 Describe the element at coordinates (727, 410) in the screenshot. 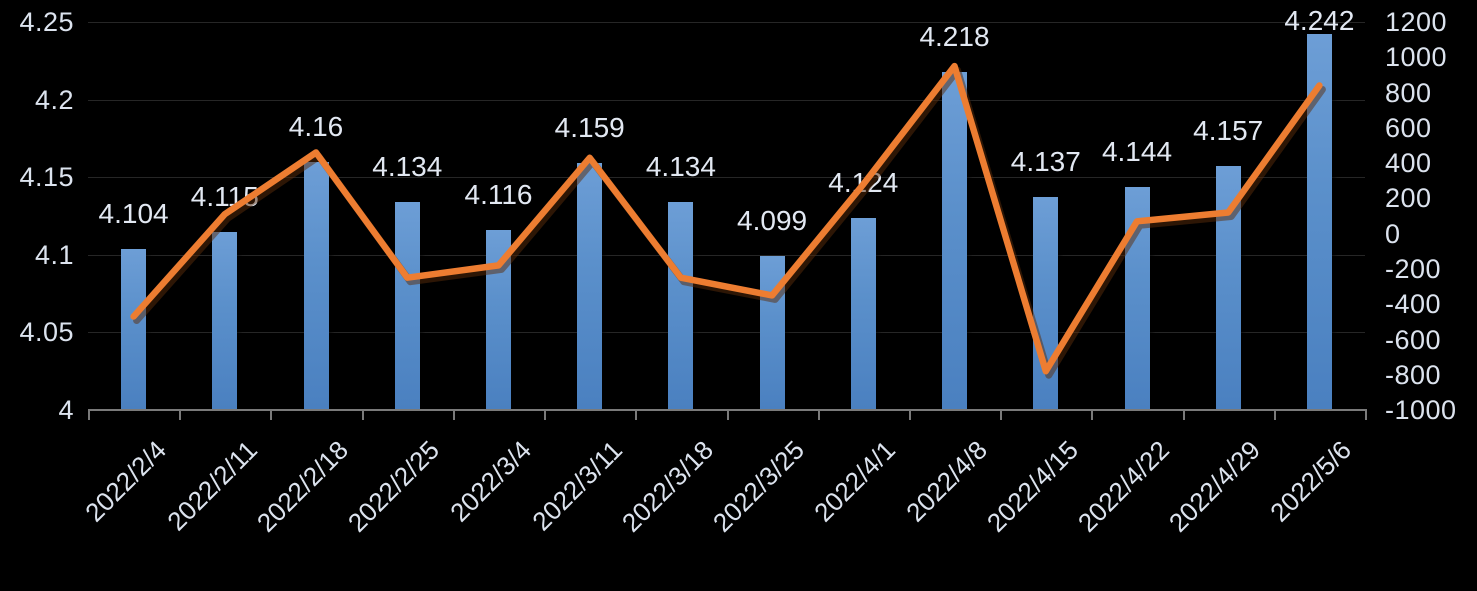

I see `x-axis-line` at that location.